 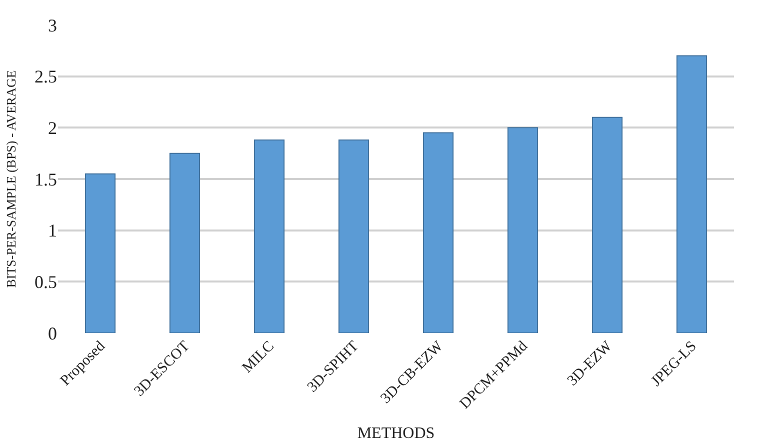 I want to click on y-tick-label: 1, so click(x=52, y=230).